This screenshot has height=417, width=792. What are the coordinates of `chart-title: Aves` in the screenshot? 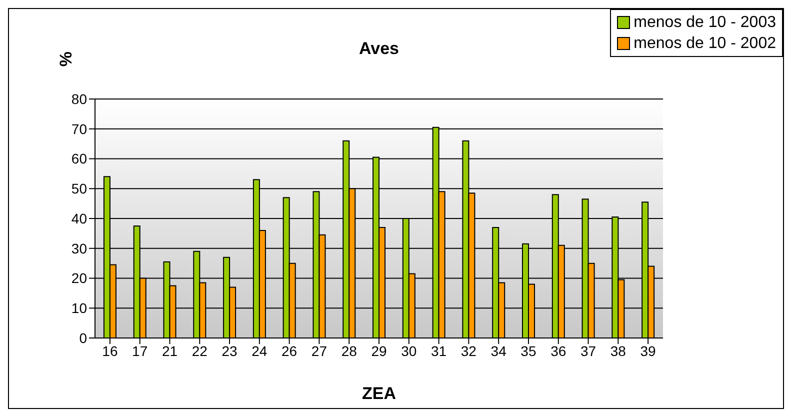 It's located at (378, 48).